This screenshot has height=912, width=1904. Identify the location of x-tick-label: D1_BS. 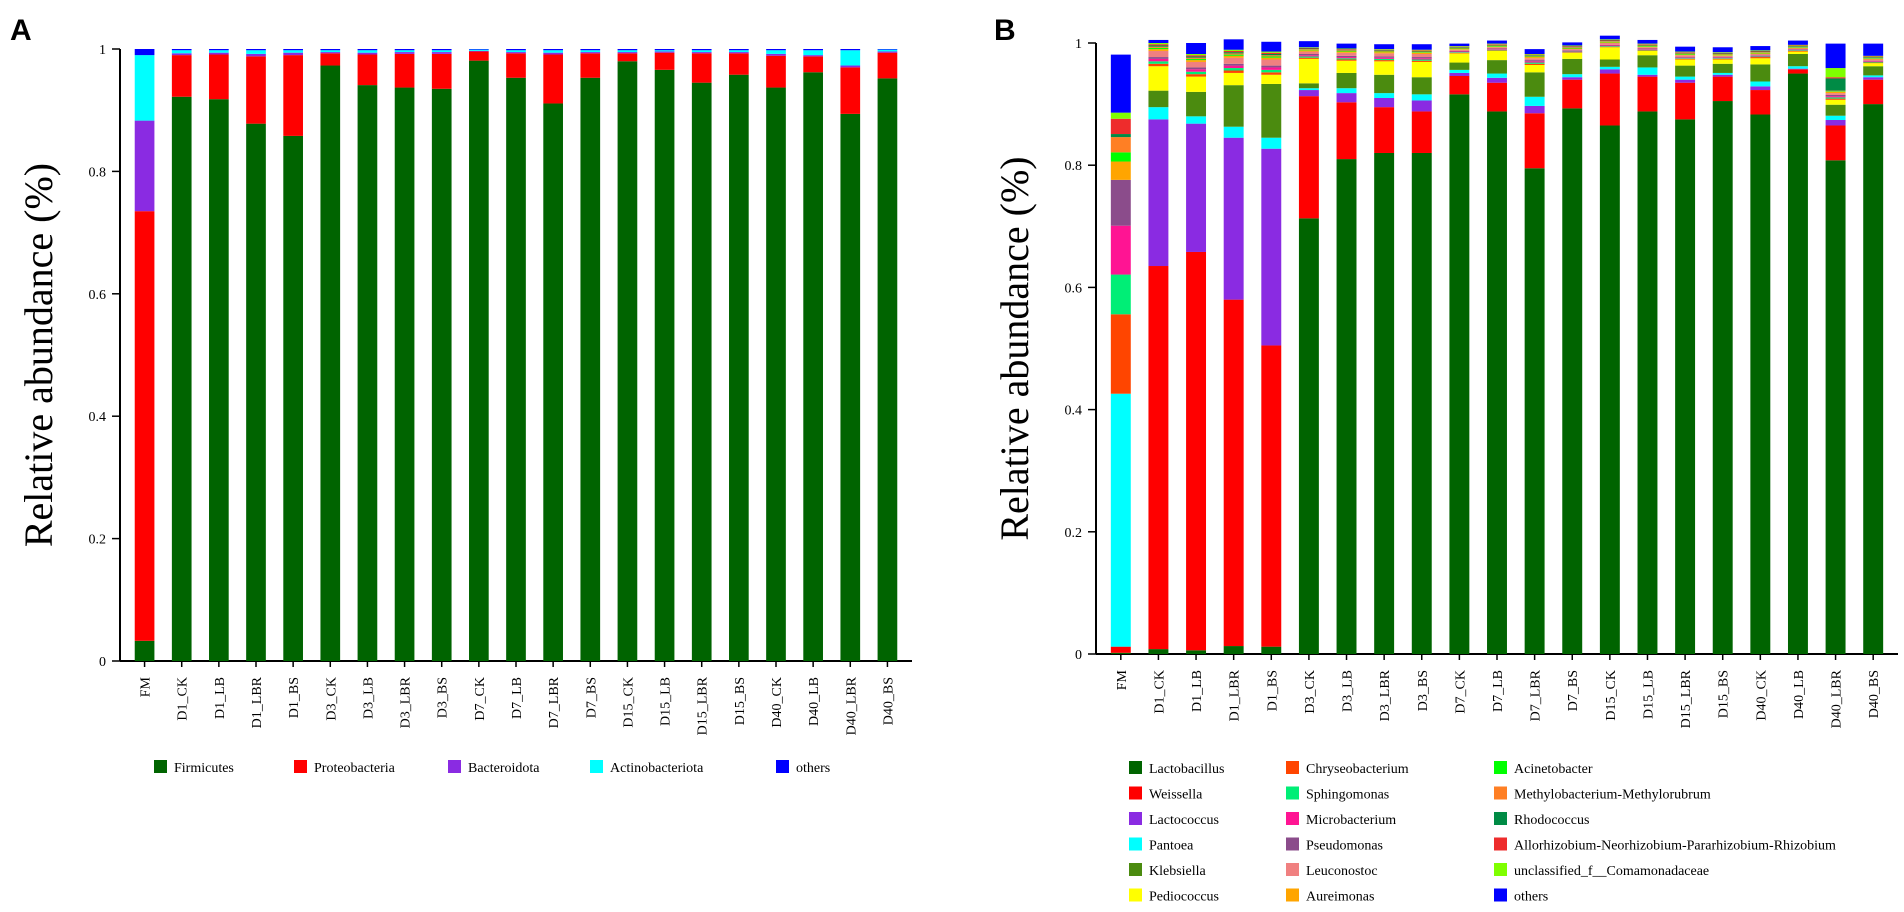
(1272, 690).